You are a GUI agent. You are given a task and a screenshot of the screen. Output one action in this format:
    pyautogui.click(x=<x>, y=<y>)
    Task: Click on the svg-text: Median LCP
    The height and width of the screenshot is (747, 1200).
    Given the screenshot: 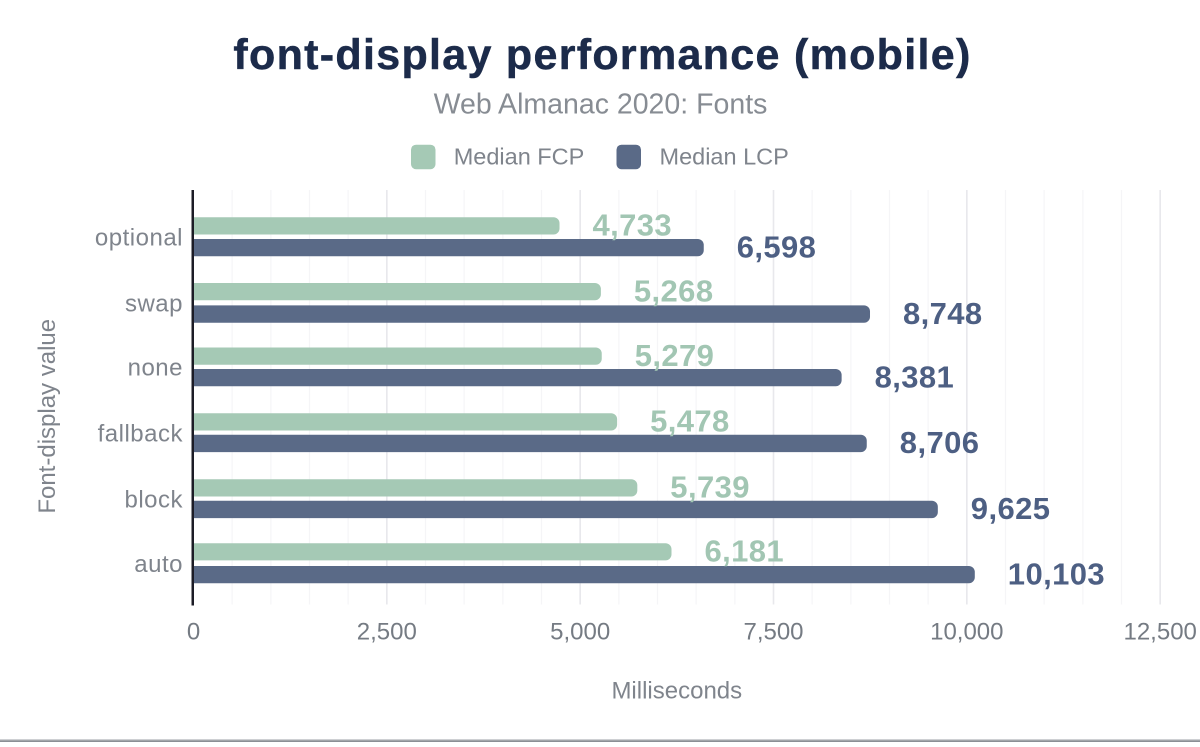 What is the action you would take?
    pyautogui.click(x=724, y=156)
    